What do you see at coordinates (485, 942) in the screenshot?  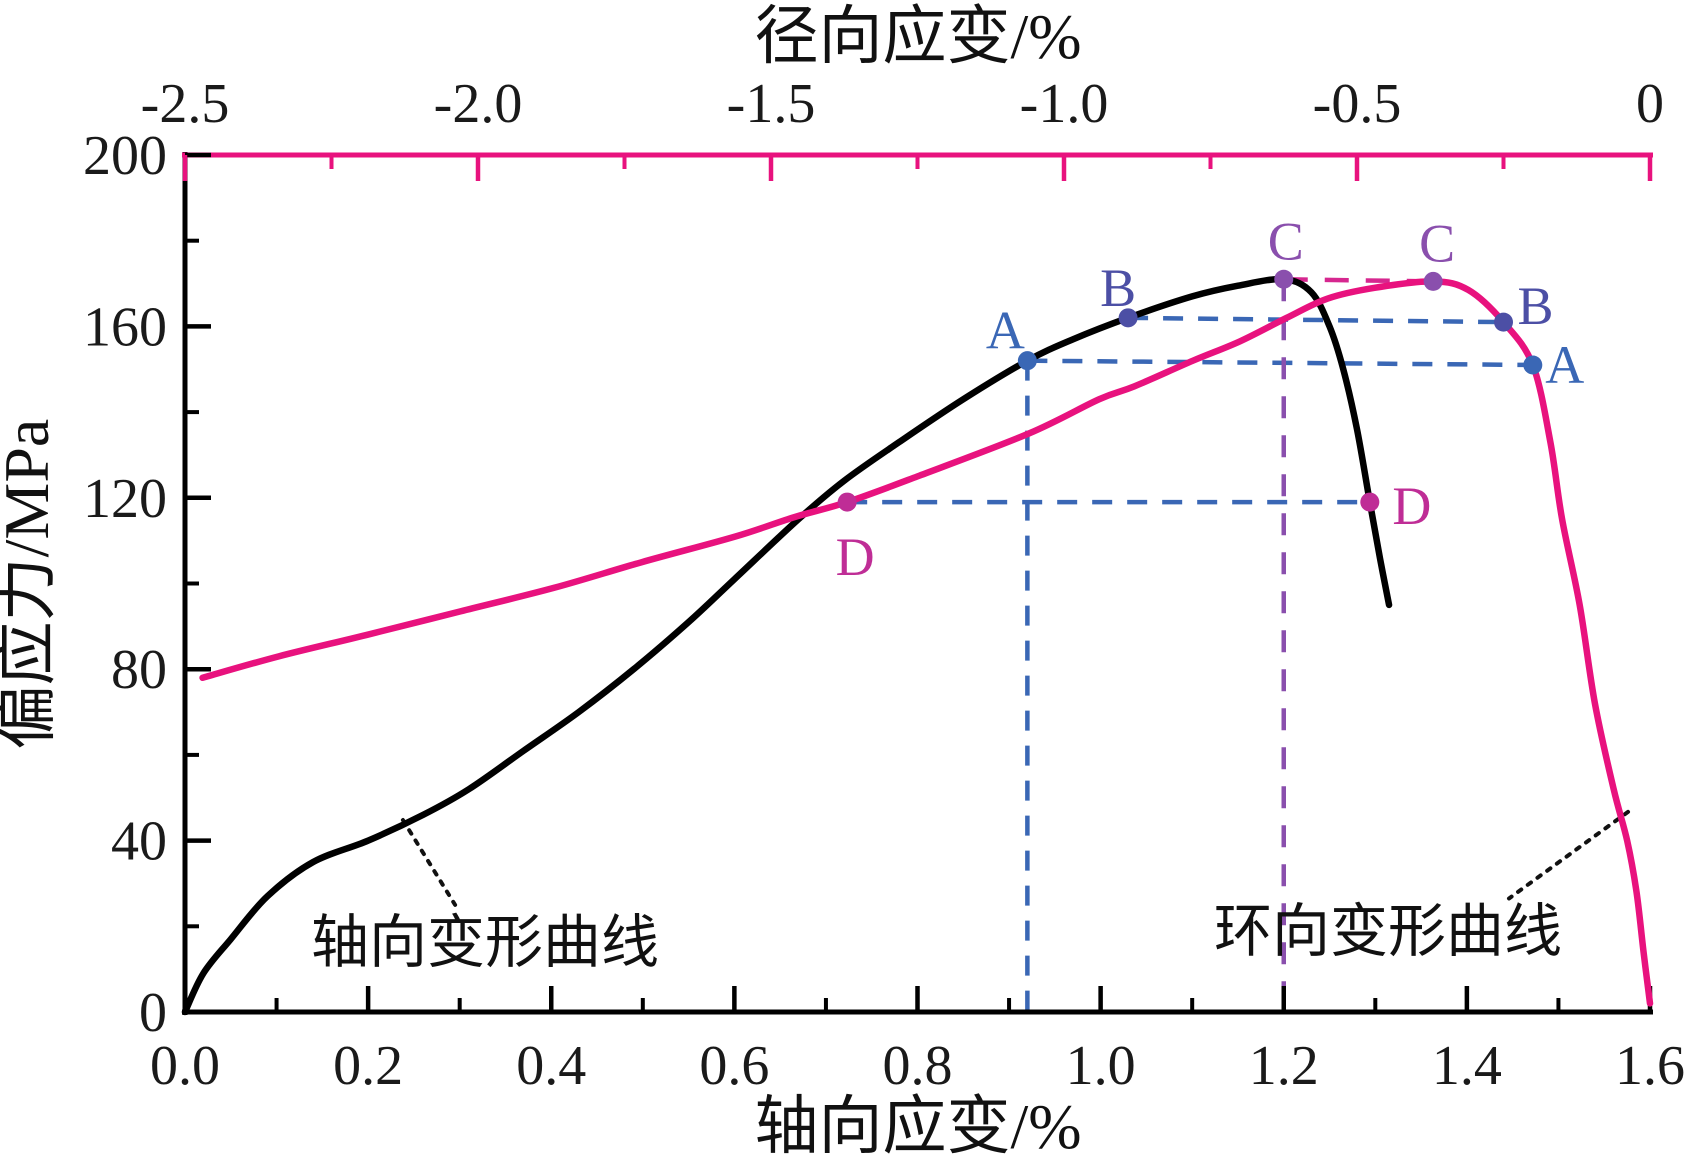 I see `axial-curve-annotation: 轴向变形曲线` at bounding box center [485, 942].